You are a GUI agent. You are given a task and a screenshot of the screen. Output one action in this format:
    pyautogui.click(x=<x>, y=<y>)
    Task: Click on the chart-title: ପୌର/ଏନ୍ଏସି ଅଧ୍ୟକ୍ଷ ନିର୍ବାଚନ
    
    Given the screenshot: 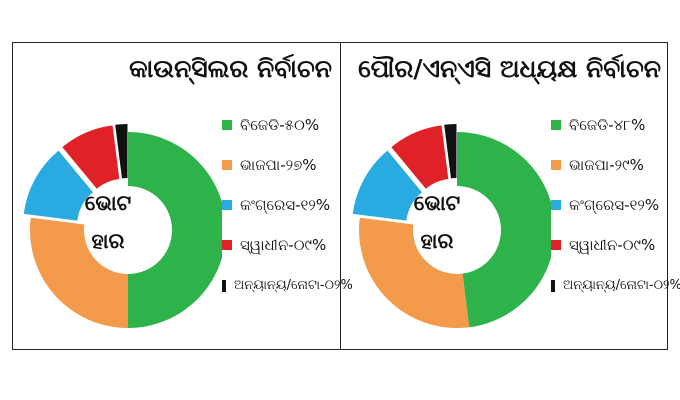 What is the action you would take?
    pyautogui.click(x=509, y=68)
    